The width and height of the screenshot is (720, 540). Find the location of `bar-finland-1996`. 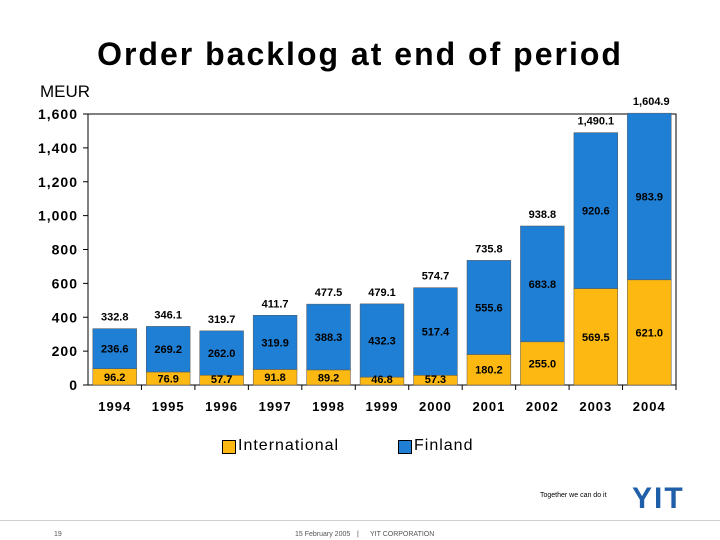

bar-finland-1996 is located at coordinates (221, 353).